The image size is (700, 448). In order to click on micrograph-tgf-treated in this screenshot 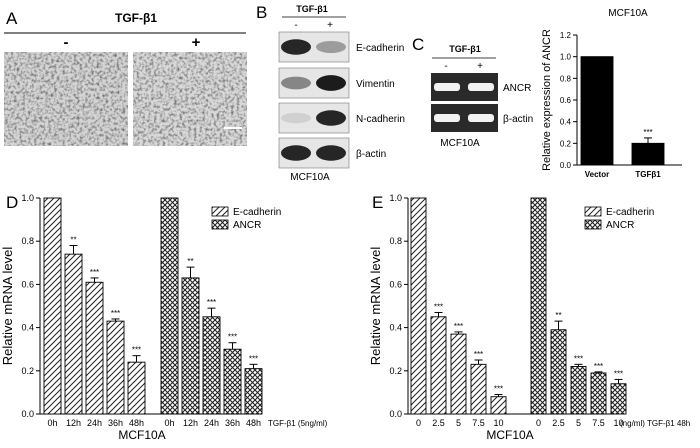, I will do `click(190, 99)`.